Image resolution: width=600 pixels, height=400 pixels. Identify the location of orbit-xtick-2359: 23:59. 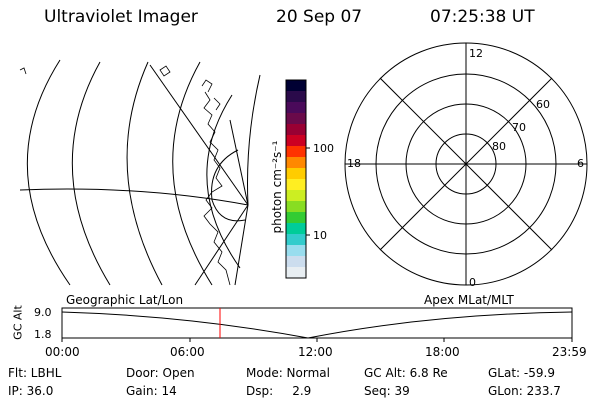
(569, 352).